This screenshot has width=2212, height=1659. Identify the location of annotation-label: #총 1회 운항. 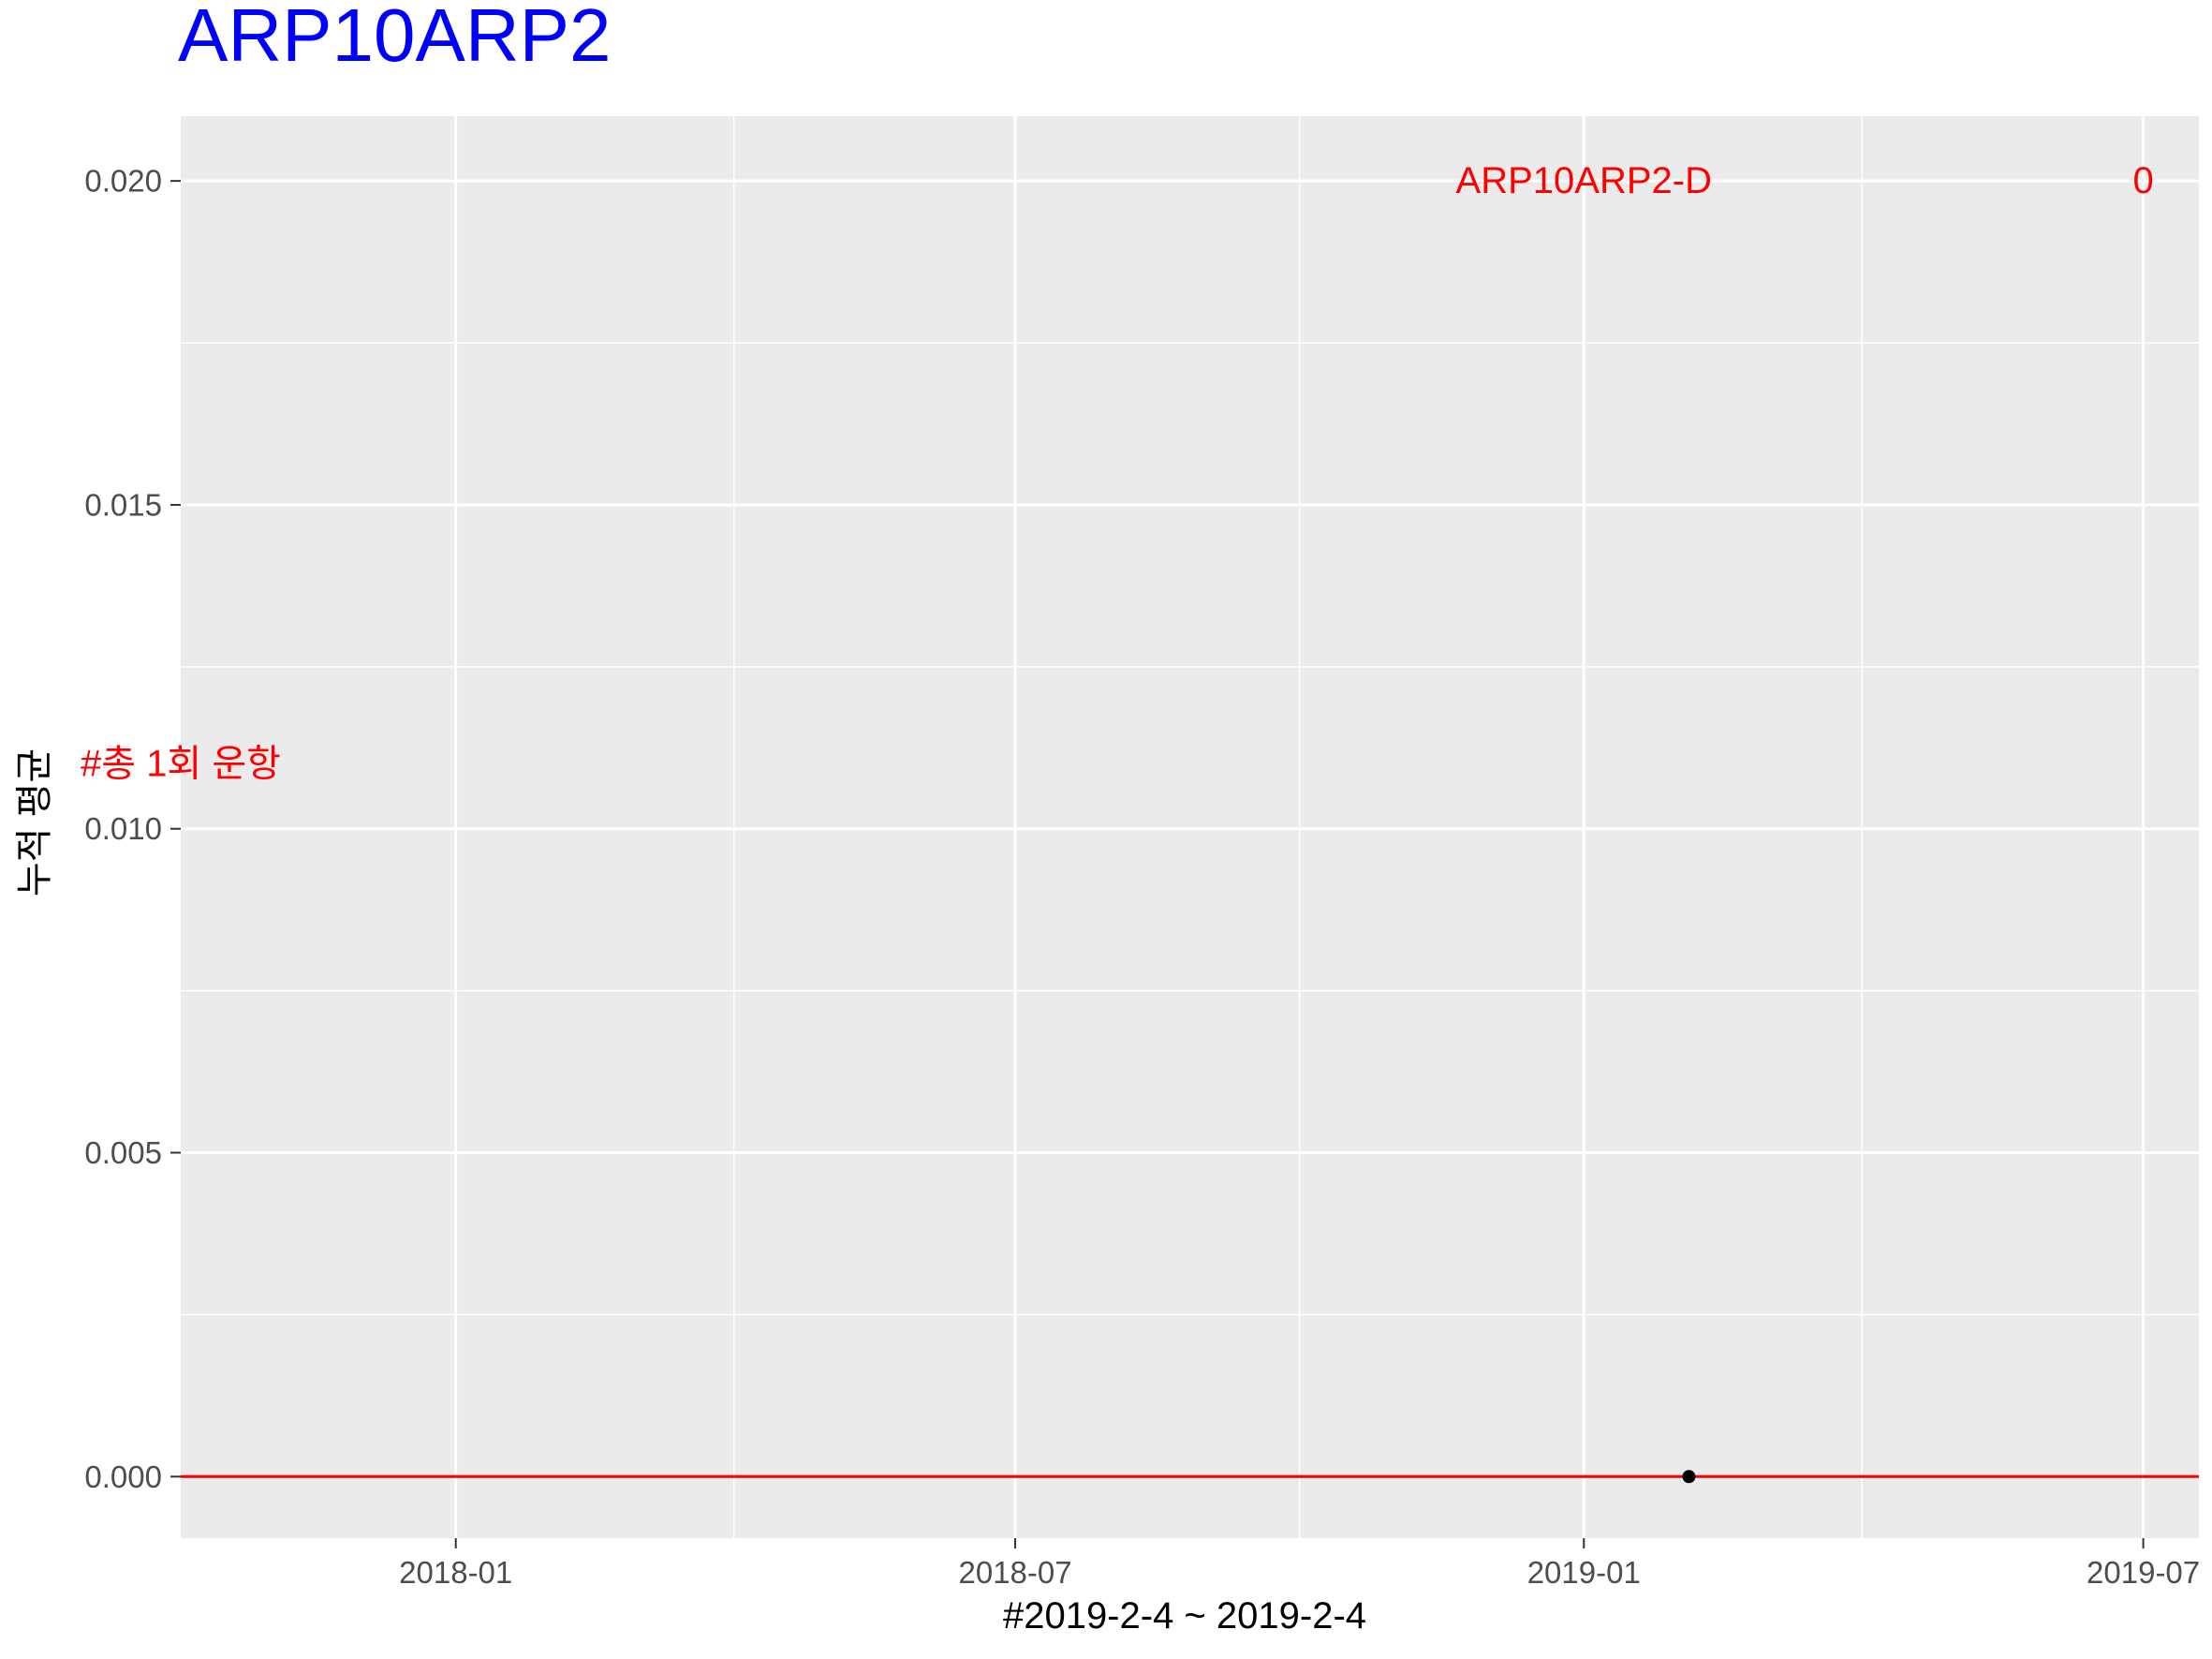
(181, 765).